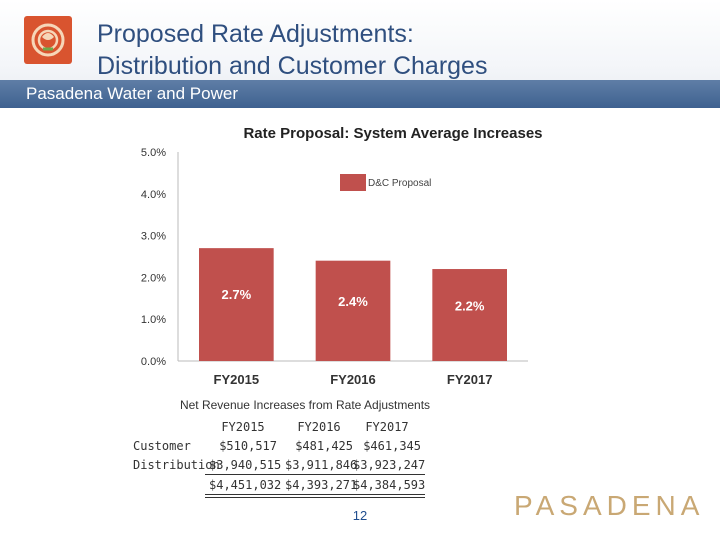 The image size is (720, 540). What do you see at coordinates (392, 446) in the screenshot?
I see `table-cell: $461,345` at bounding box center [392, 446].